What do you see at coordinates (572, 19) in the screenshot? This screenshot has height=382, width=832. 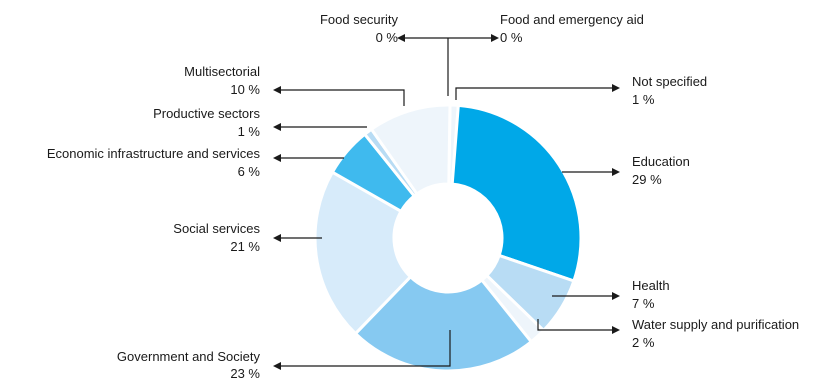 I see `label-food-emergency: Food and emergency aid` at bounding box center [572, 19].